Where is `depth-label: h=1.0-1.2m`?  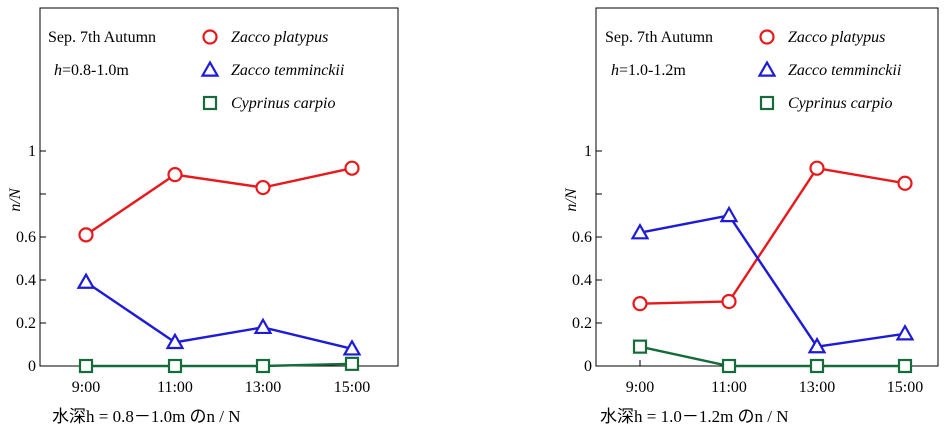 depth-label: h=1.0-1.2m is located at coordinates (648, 70).